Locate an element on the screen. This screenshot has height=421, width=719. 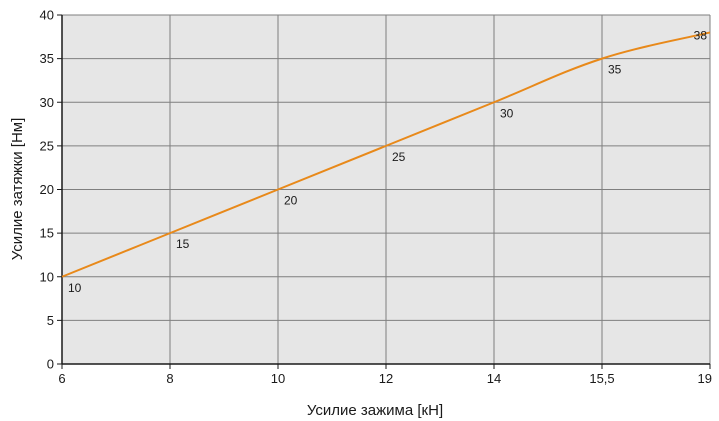
data-label-15: 15 is located at coordinates (183, 244).